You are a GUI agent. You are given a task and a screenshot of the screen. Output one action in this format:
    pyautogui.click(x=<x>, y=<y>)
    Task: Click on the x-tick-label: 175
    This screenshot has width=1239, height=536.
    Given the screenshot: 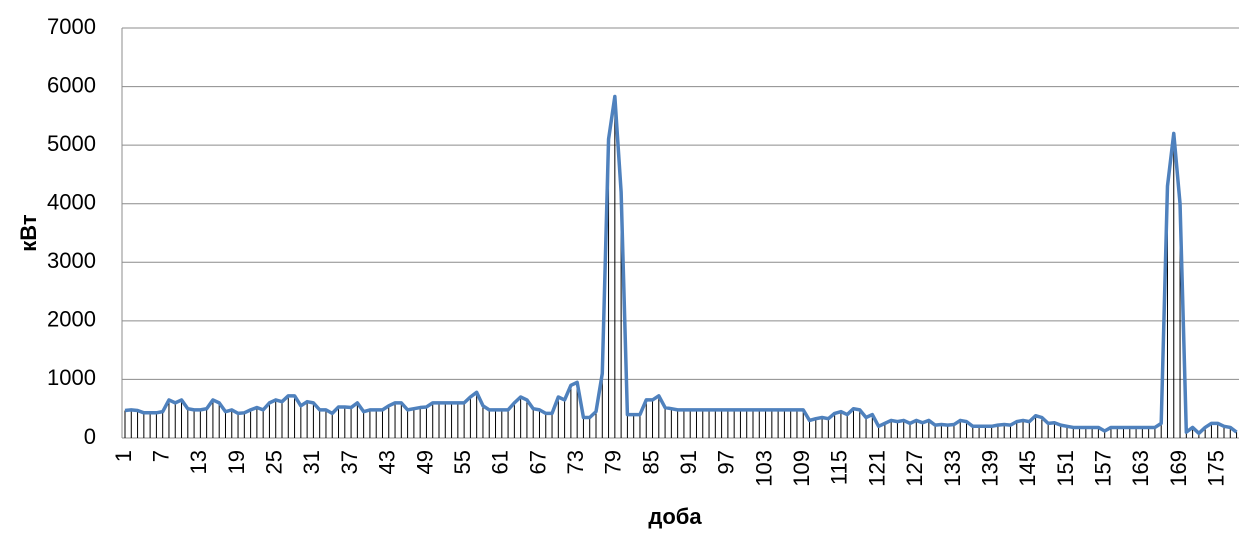 What is the action you would take?
    pyautogui.click(x=1216, y=468)
    